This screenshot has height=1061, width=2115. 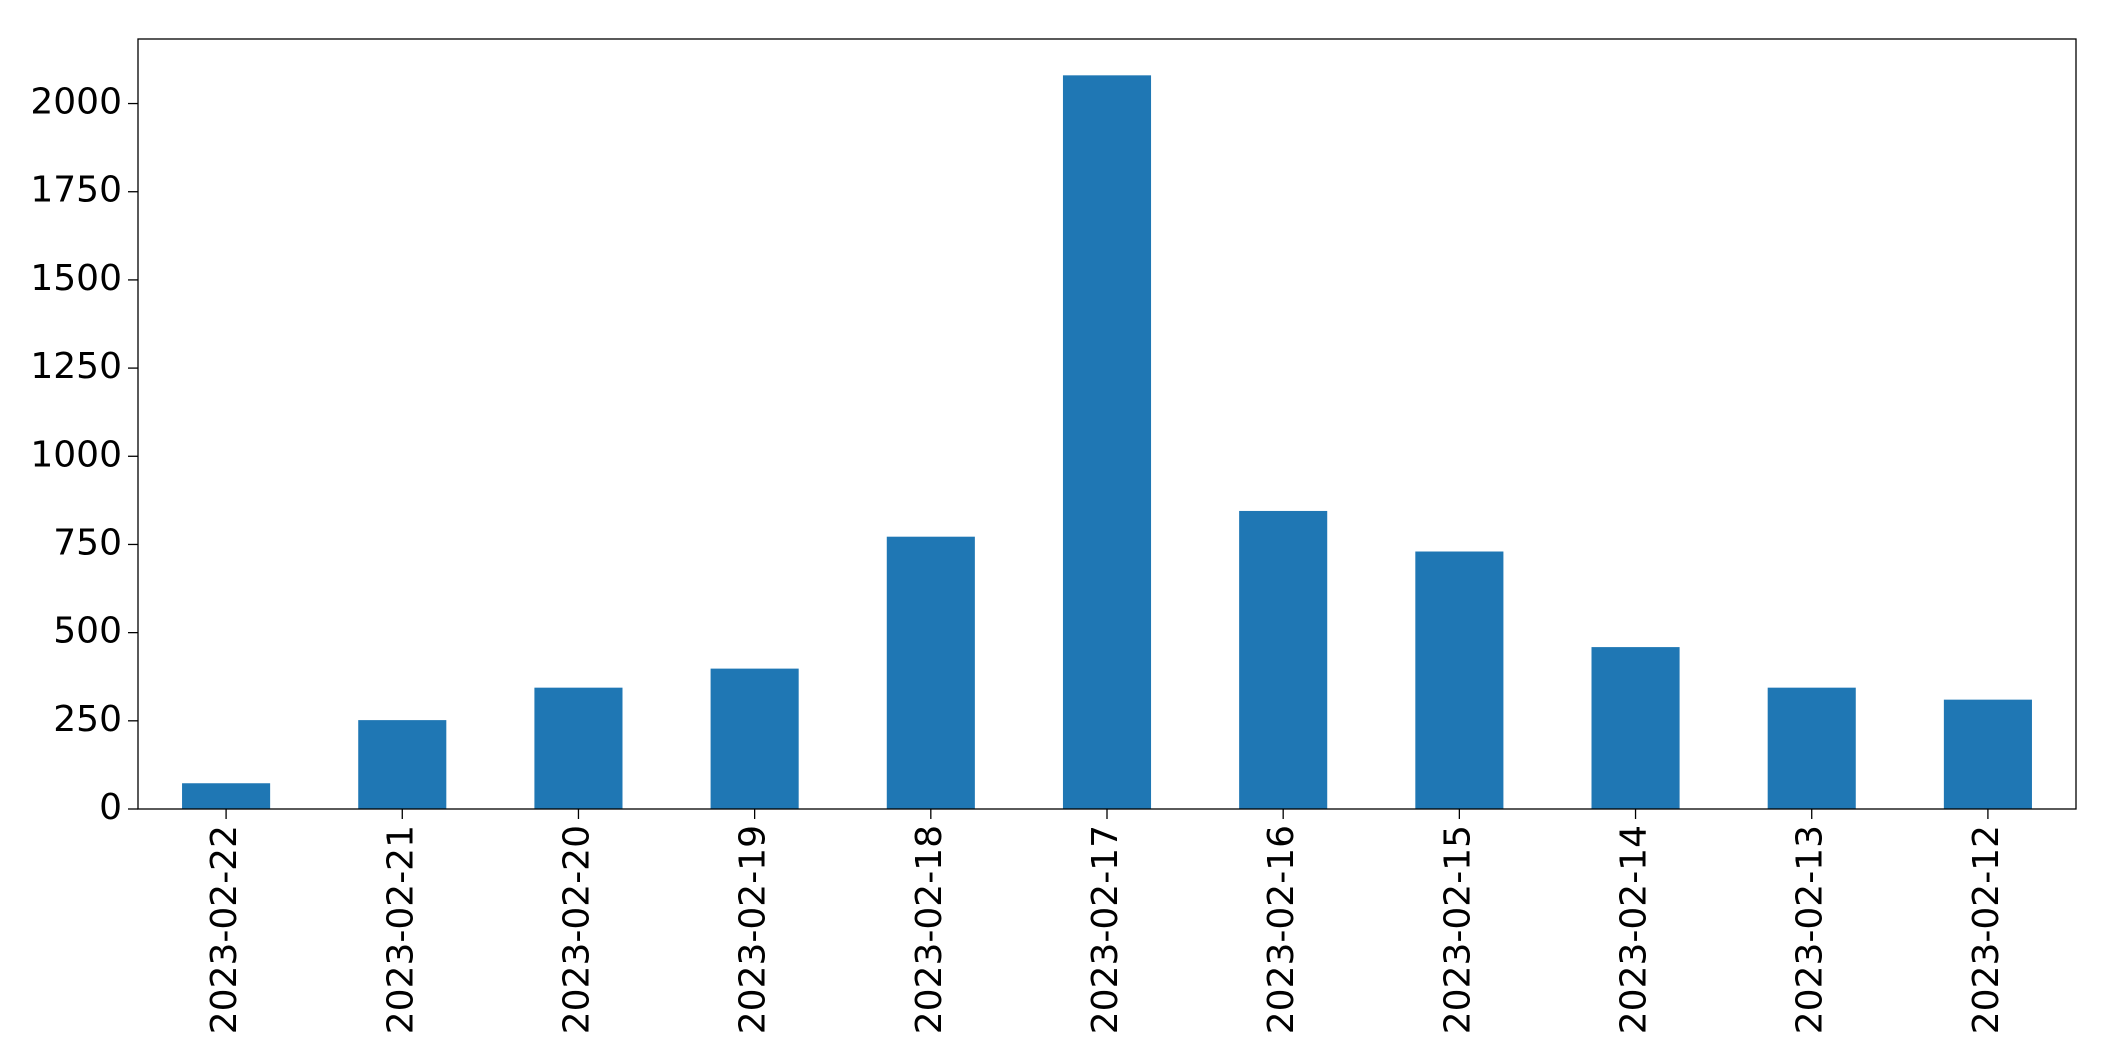 What do you see at coordinates (1634, 929) in the screenshot?
I see `x-tick-label: 2023-02-14` at bounding box center [1634, 929].